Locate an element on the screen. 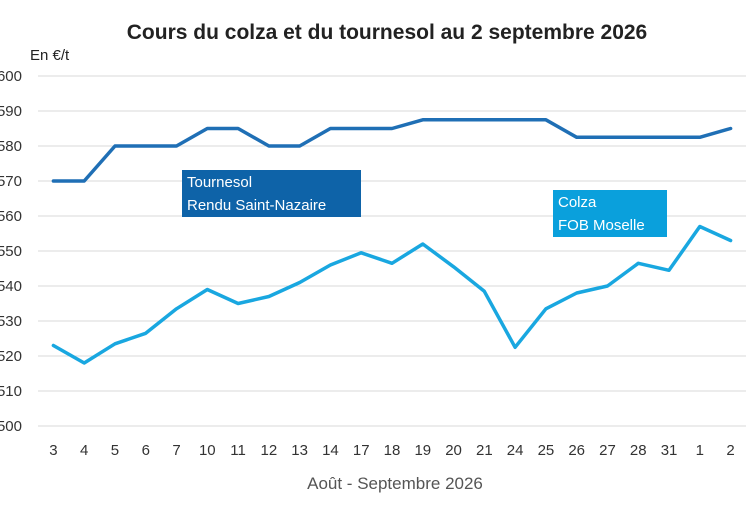  x-axis: 3 4 5 6 7 10 11 12 13 14 17 18 19 20 21 24 25 26 27 28 31 1 2 is located at coordinates (392, 450).